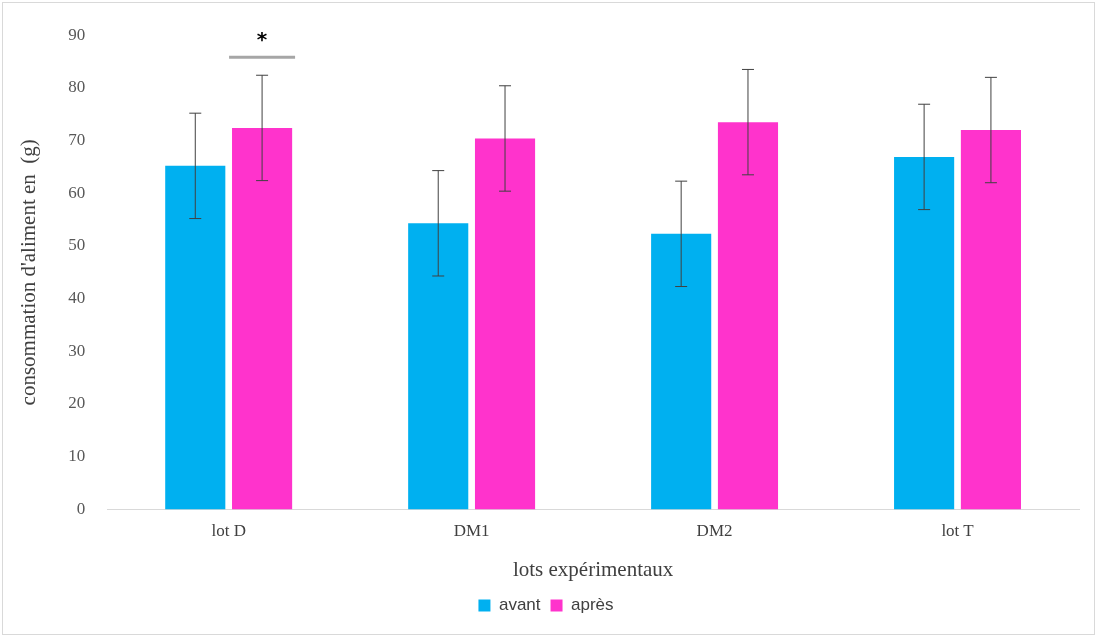  I want to click on y-tick-label: 50, so click(77, 245).